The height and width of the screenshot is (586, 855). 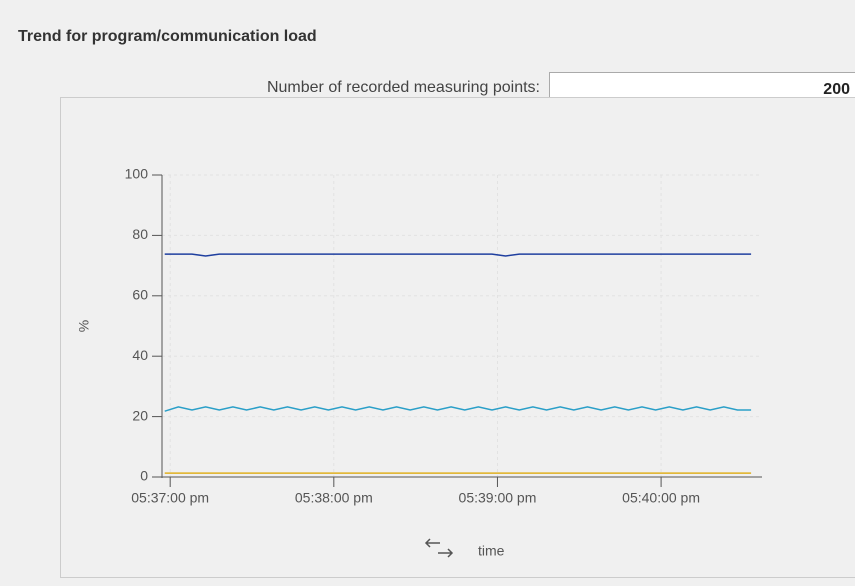 I want to click on y-tick-label: 60, so click(x=140, y=295).